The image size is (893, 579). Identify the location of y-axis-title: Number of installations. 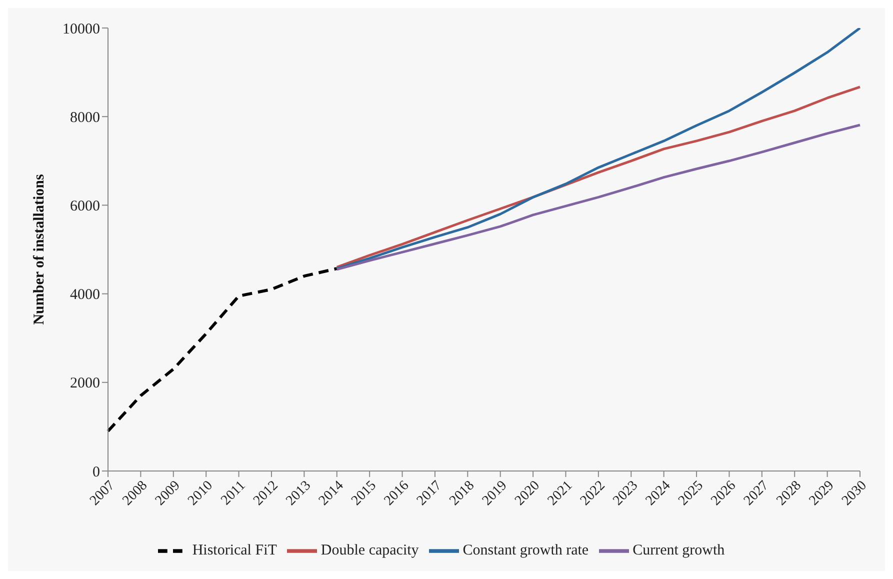
(39, 249).